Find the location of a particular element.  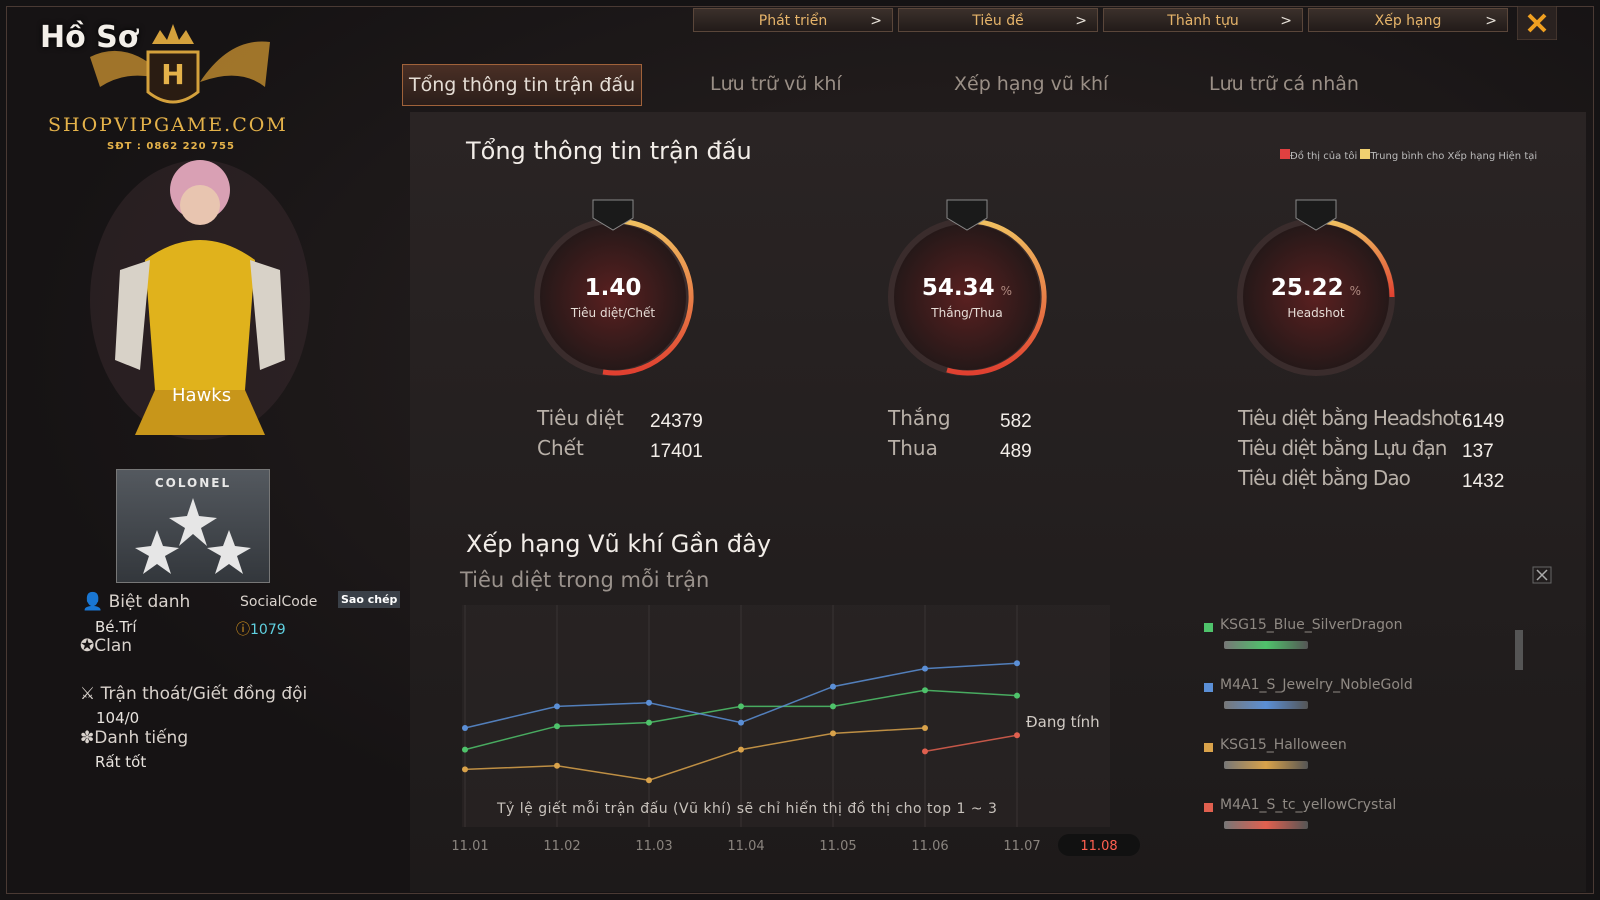

legend-item: Trung bình cho Xếp hạng Hiện tại is located at coordinates (1454, 156).